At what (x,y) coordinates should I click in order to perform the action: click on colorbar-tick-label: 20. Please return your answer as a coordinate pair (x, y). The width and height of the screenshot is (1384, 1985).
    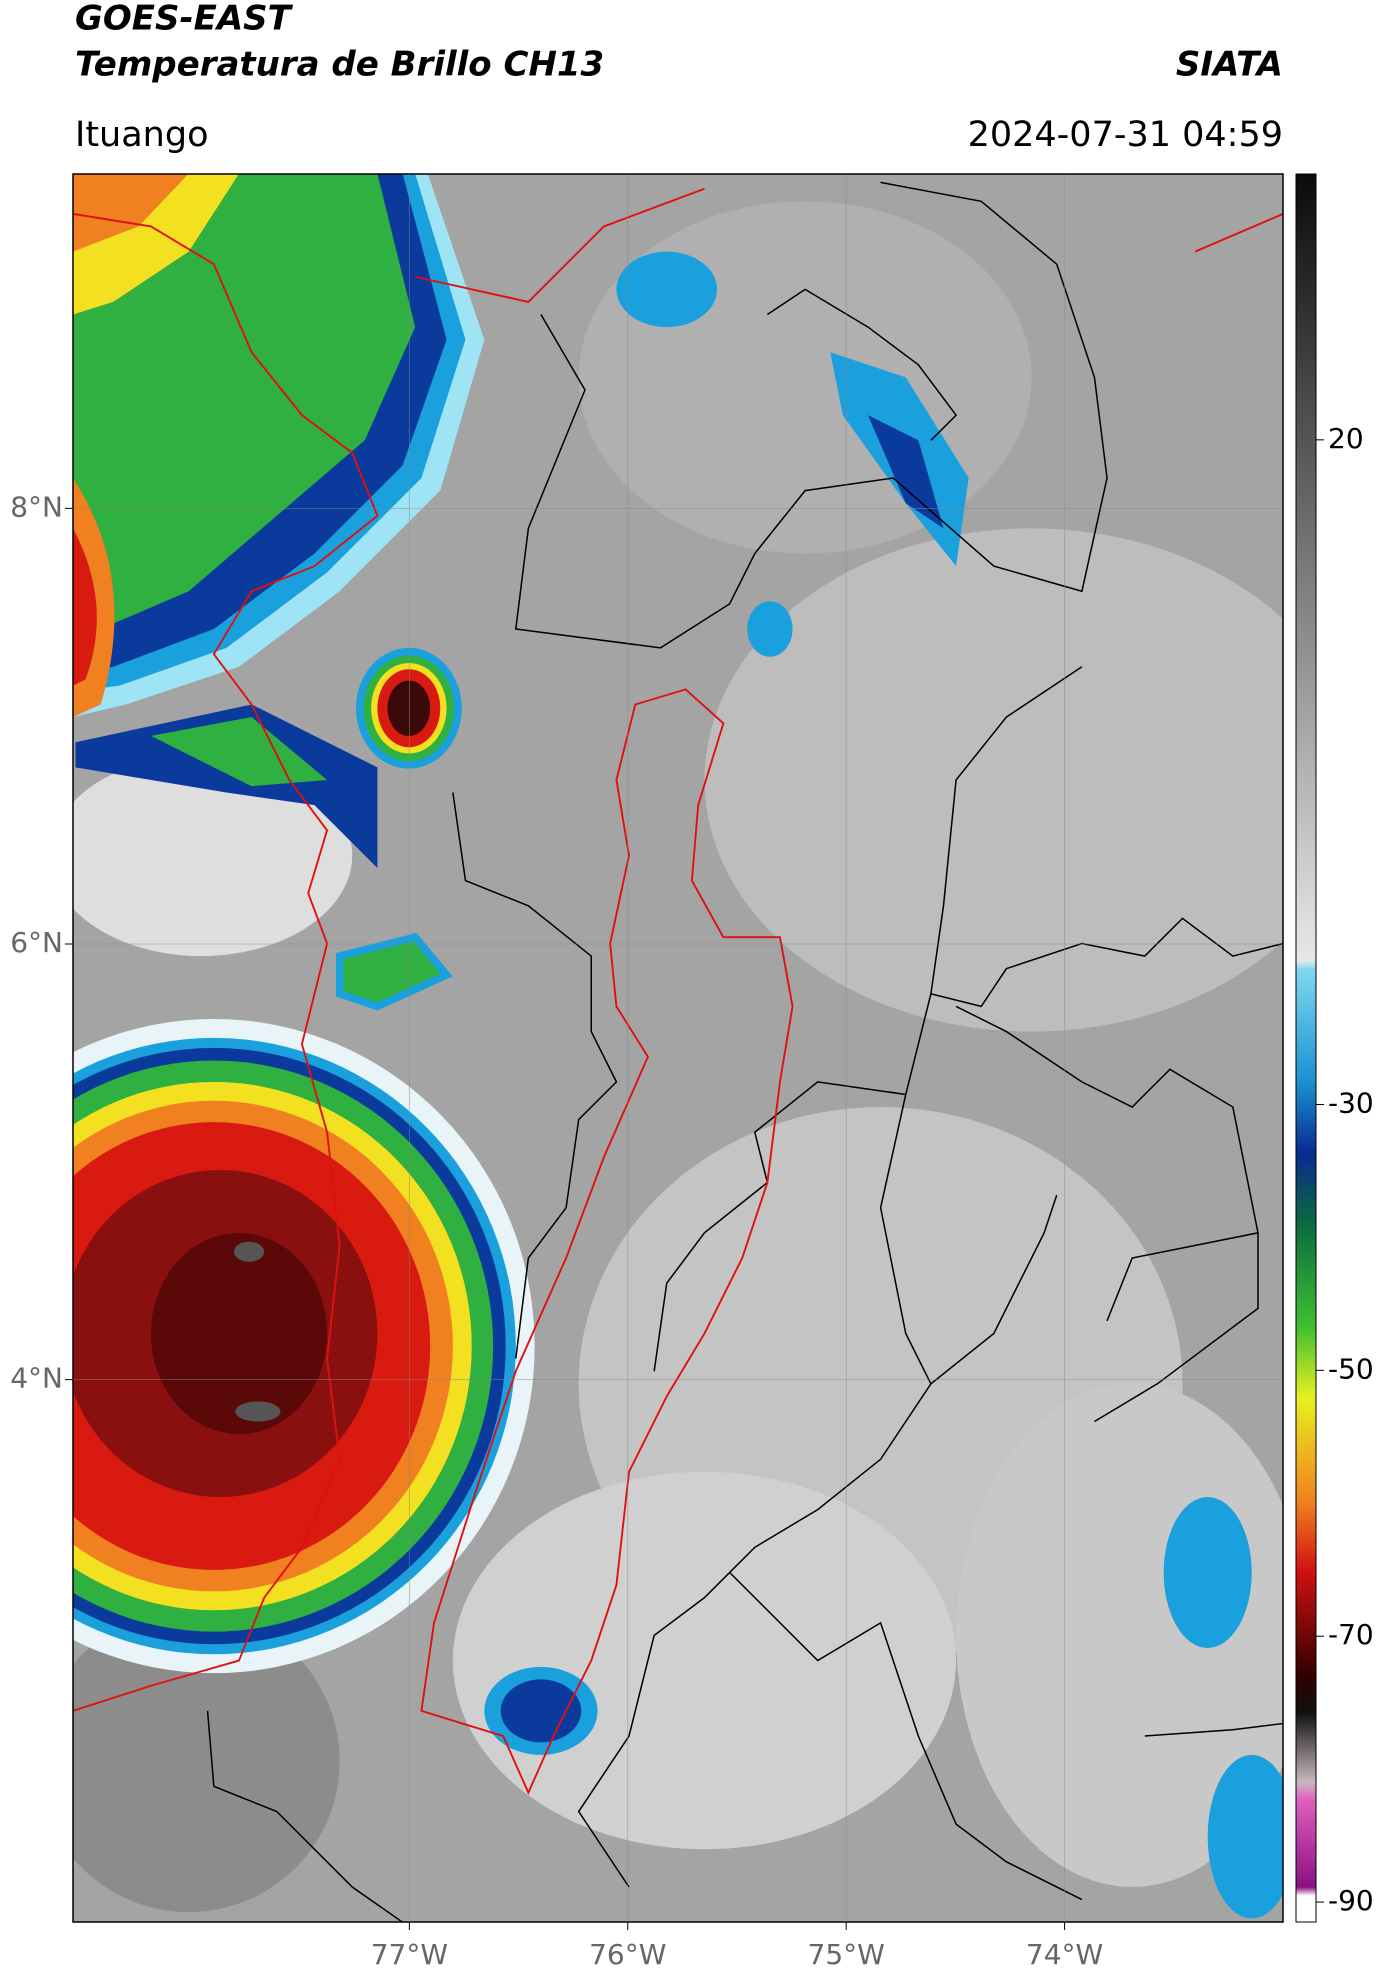
    Looking at the image, I should click on (1346, 438).